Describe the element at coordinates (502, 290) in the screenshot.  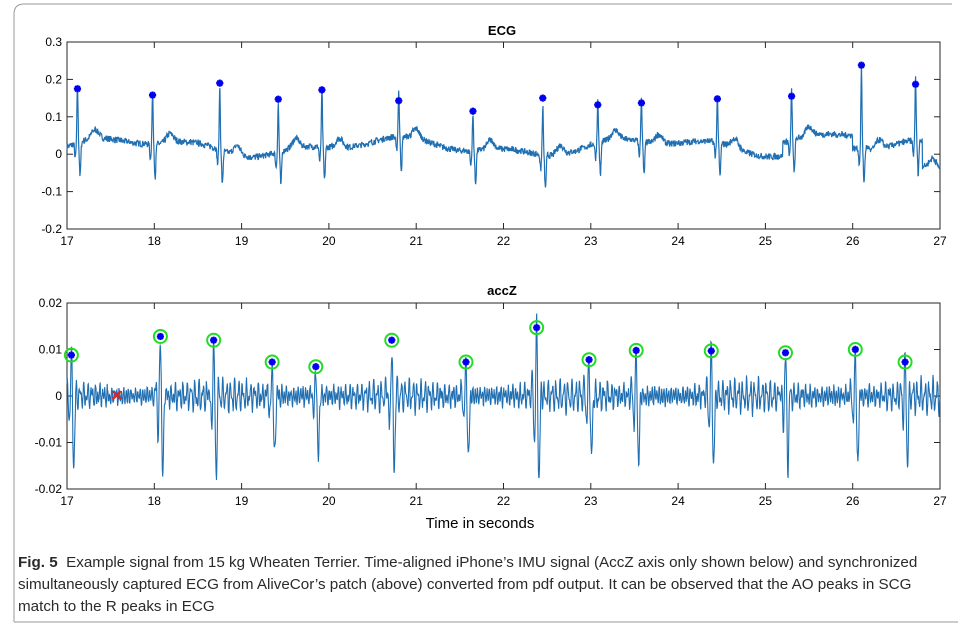
I see `accz-title: accZ` at that location.